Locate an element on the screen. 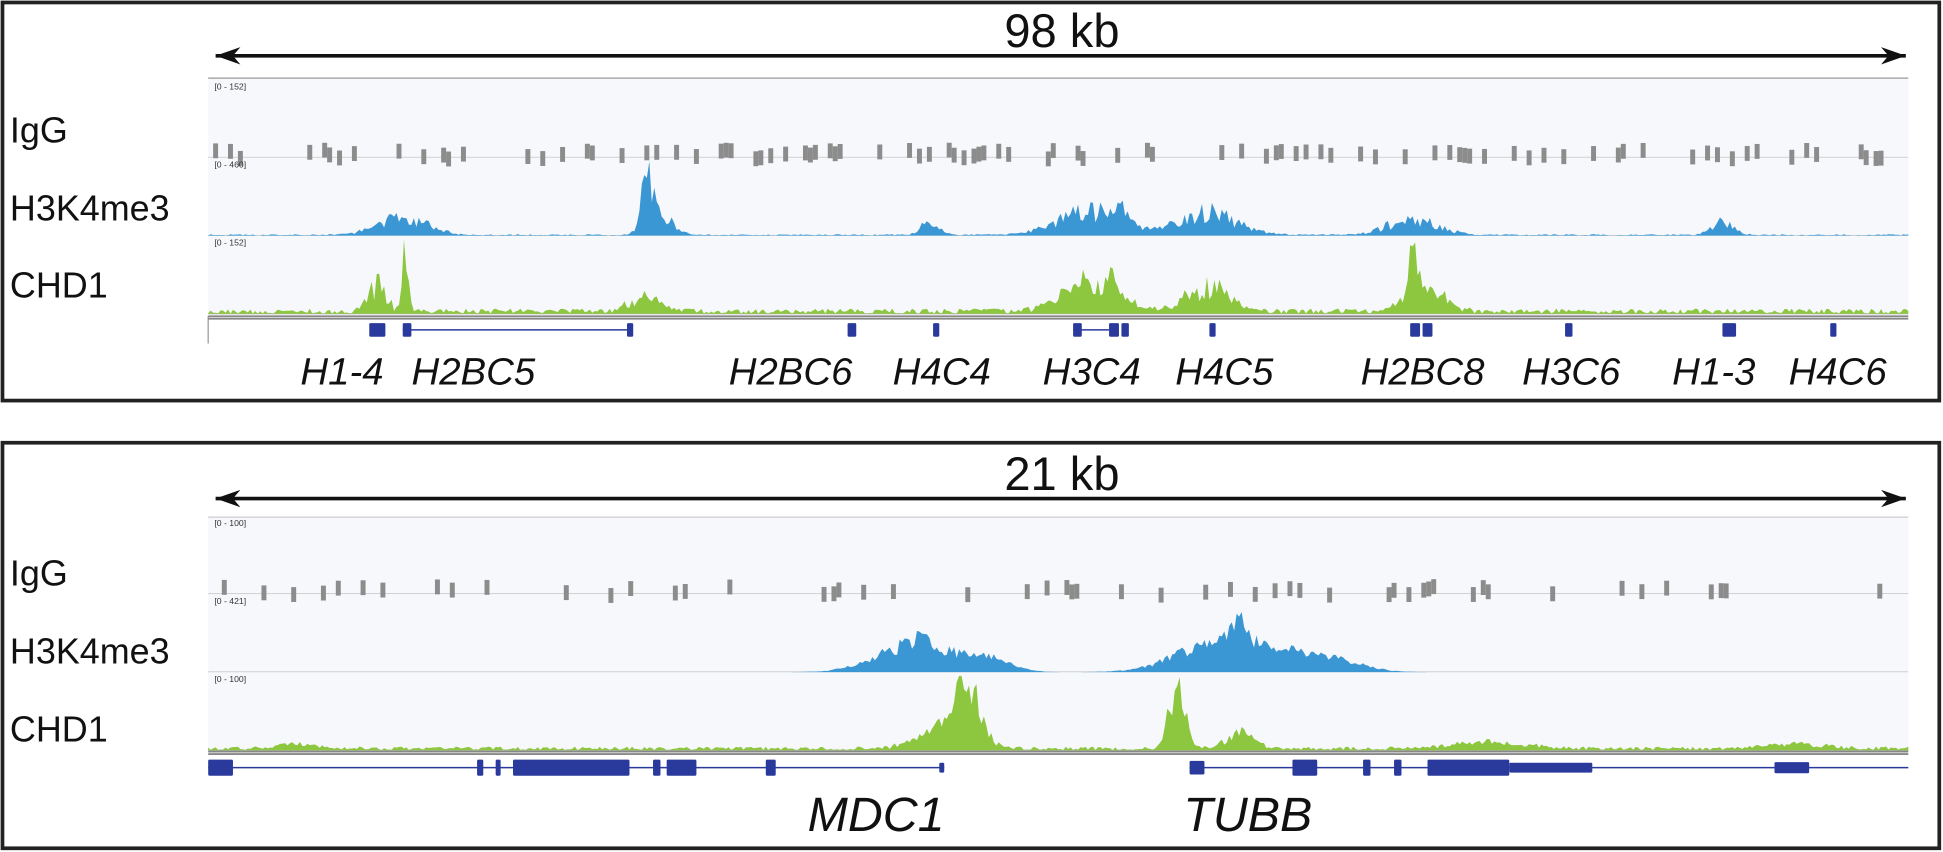 Image resolution: width=1943 pixels, height=852 pixels. track-range: [0 - 460] is located at coordinates (230, 164).